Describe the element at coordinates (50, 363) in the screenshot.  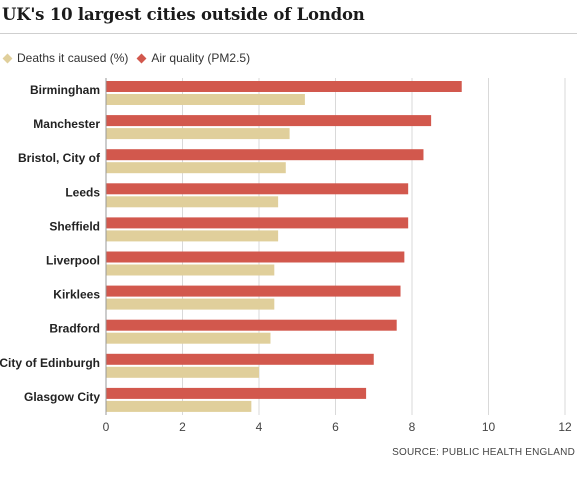
I see `category-label: City of Edinburgh` at that location.